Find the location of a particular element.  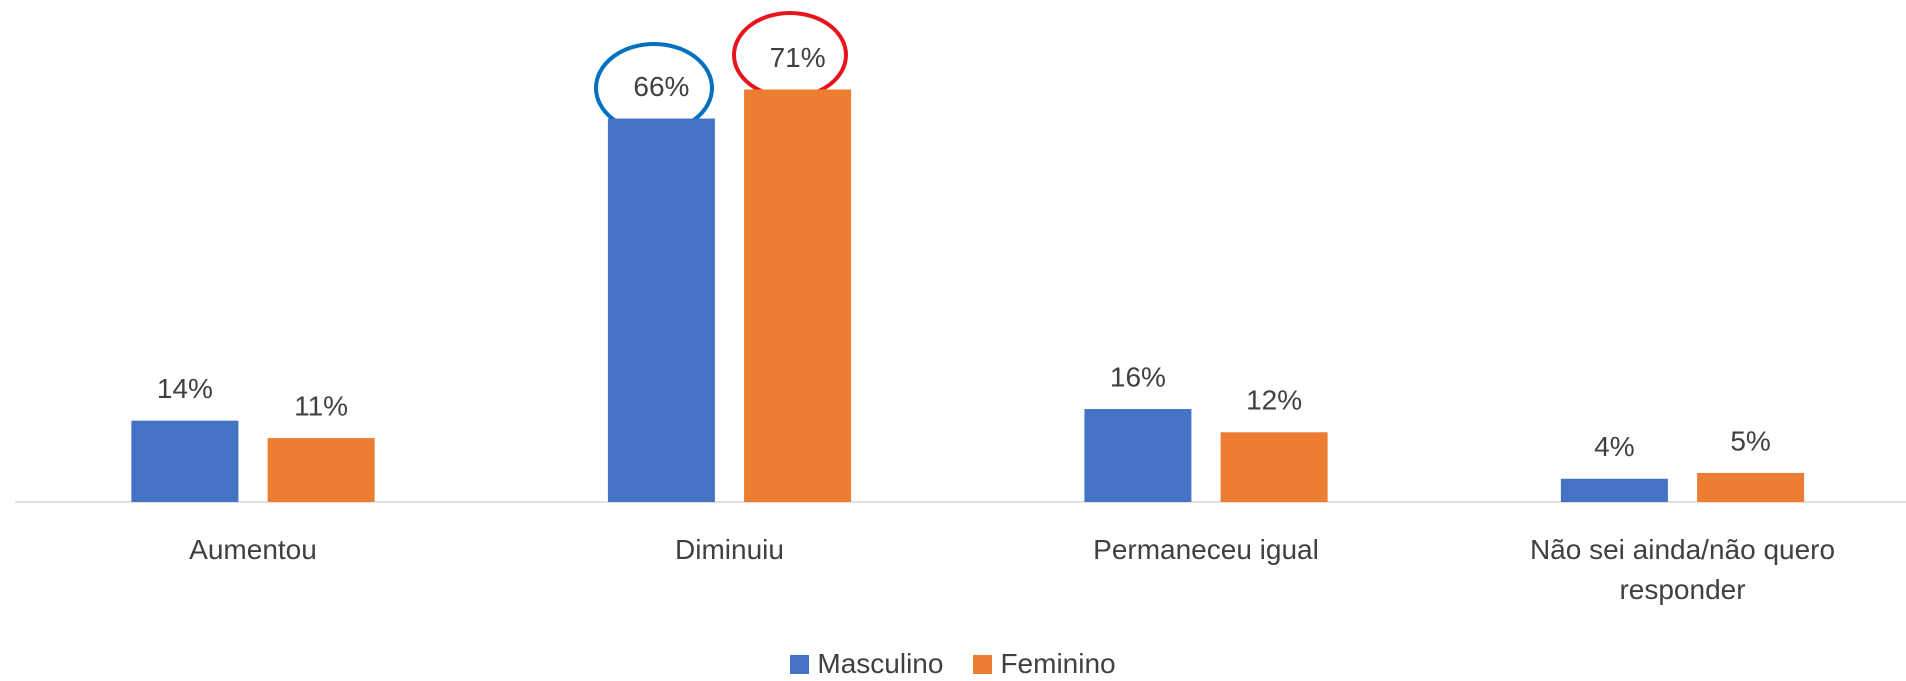

legend-item: Masculino is located at coordinates (866, 664).